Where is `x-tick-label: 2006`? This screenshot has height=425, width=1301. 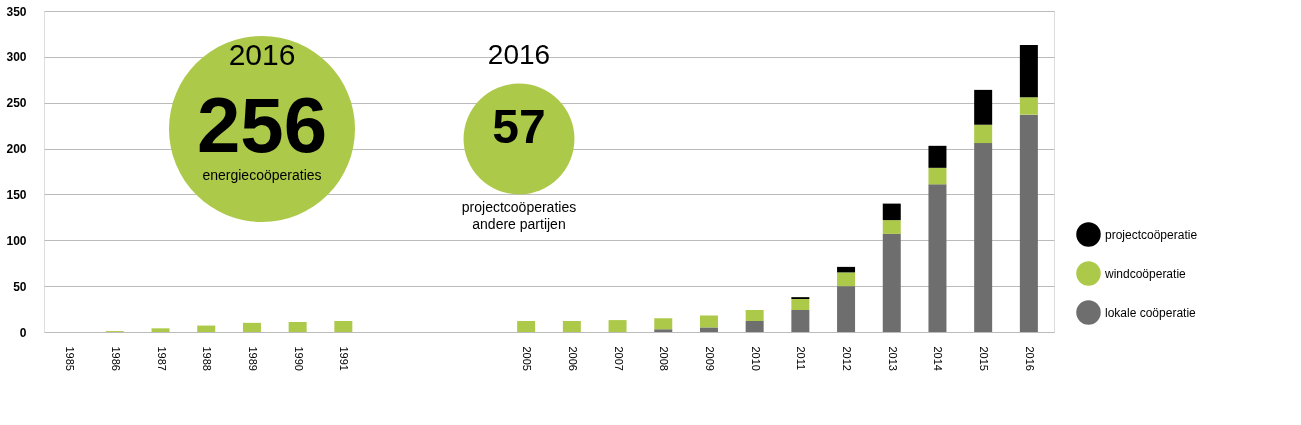
x-tick-label: 2006 is located at coordinates (572, 358).